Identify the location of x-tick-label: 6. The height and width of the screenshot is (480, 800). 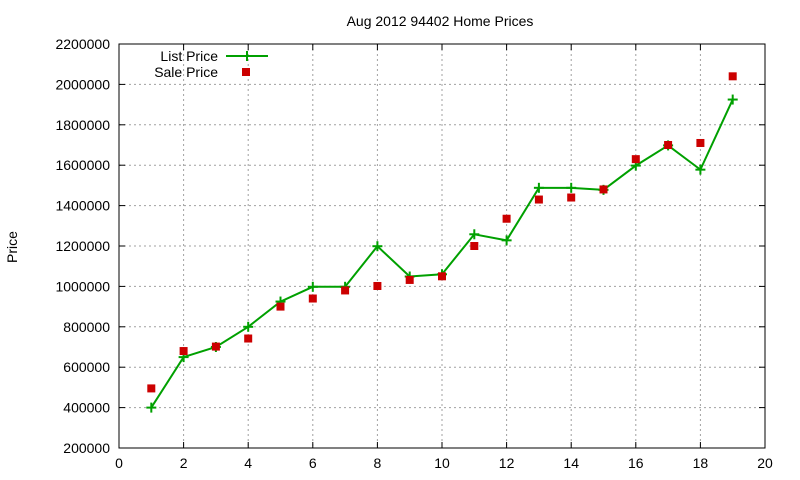
(313, 463).